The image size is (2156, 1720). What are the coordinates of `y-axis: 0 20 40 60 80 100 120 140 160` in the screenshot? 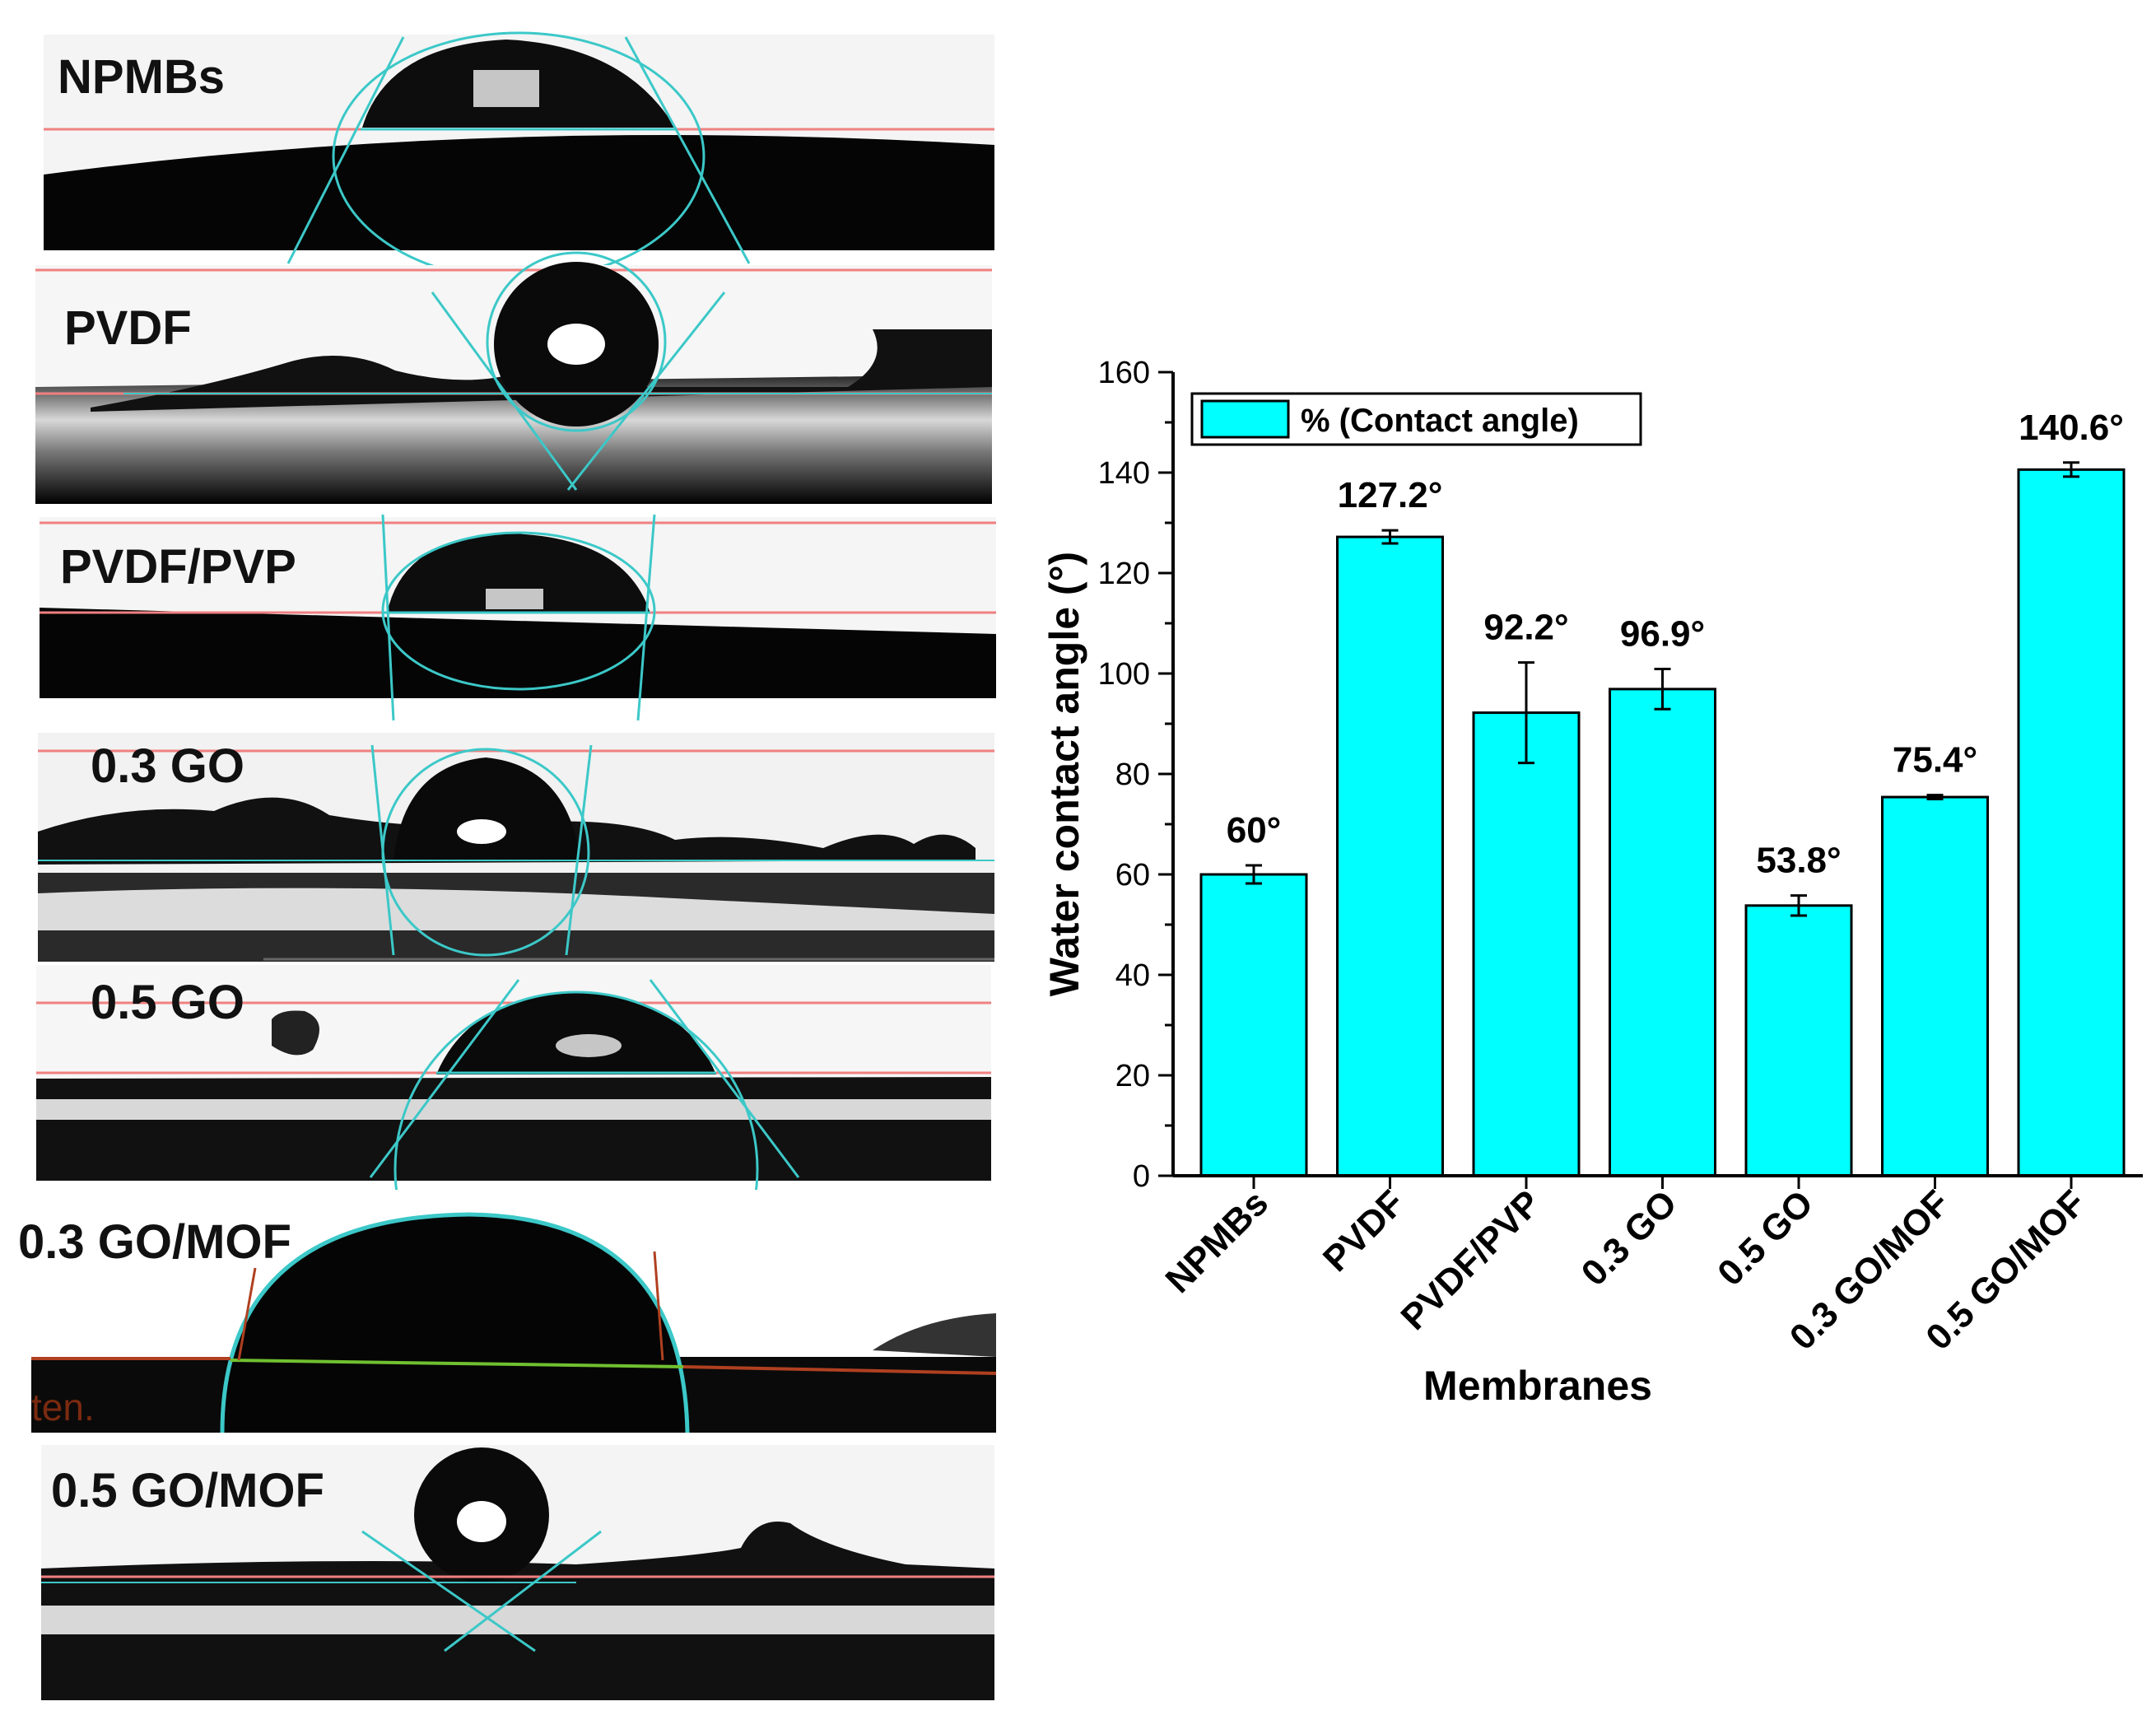 It's located at (1135, 775).